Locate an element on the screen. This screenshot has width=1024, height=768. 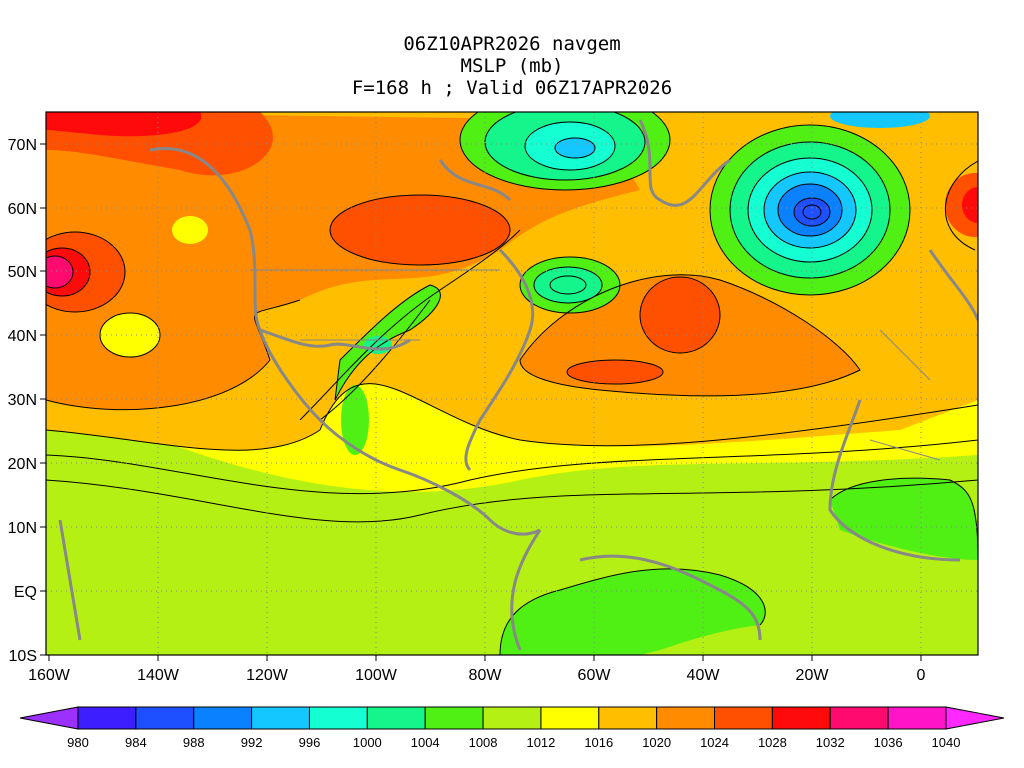
lon-label-160w: 160W is located at coordinates (49, 675).